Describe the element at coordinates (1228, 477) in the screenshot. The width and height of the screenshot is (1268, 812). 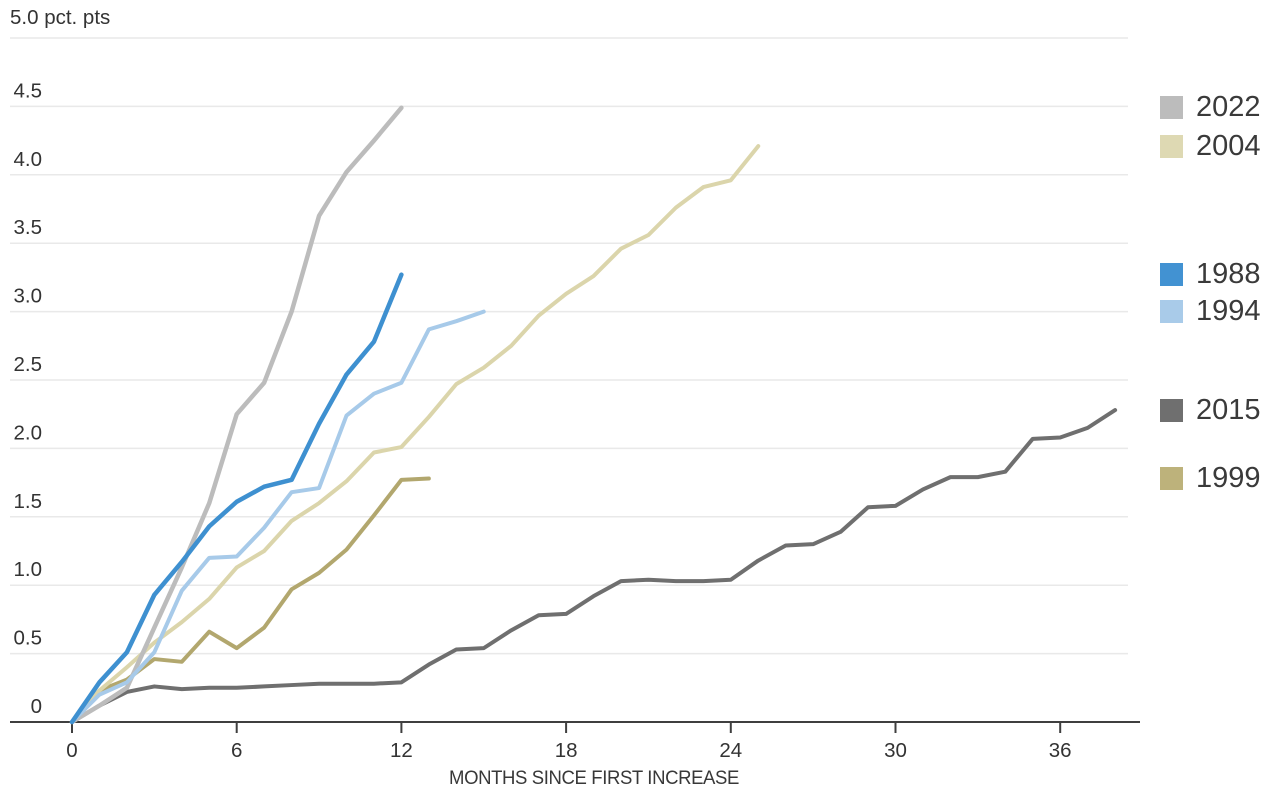
I see `legend-label-1999: 1999` at that location.